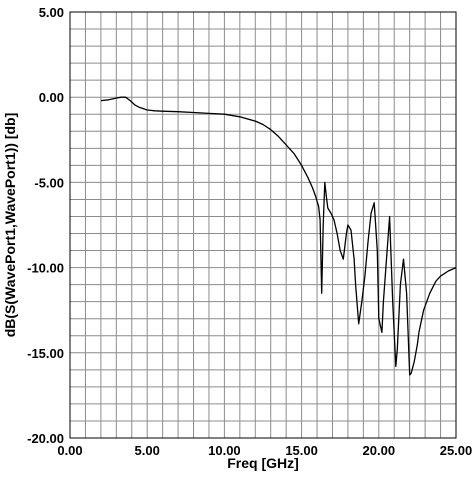  I want to click on x-tick-label: 10.00, so click(224, 450).